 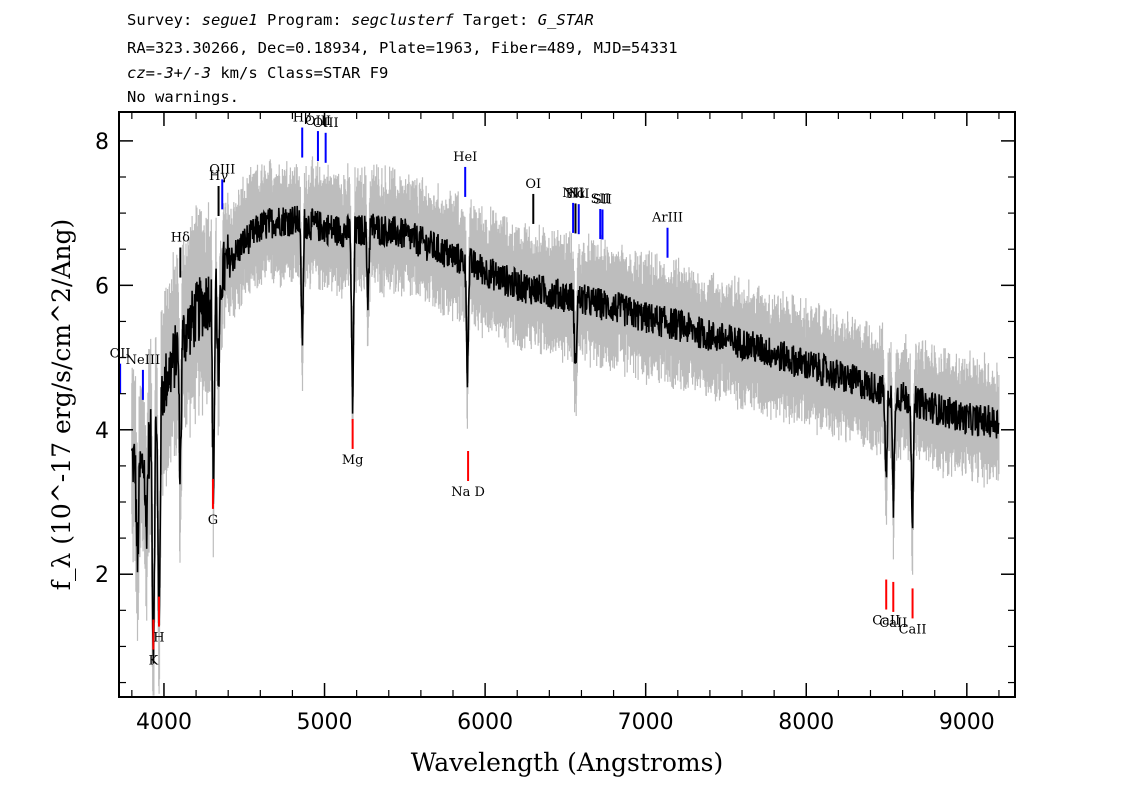 What do you see at coordinates (913, 629) in the screenshot?
I see `line-label-23: CaII` at bounding box center [913, 629].